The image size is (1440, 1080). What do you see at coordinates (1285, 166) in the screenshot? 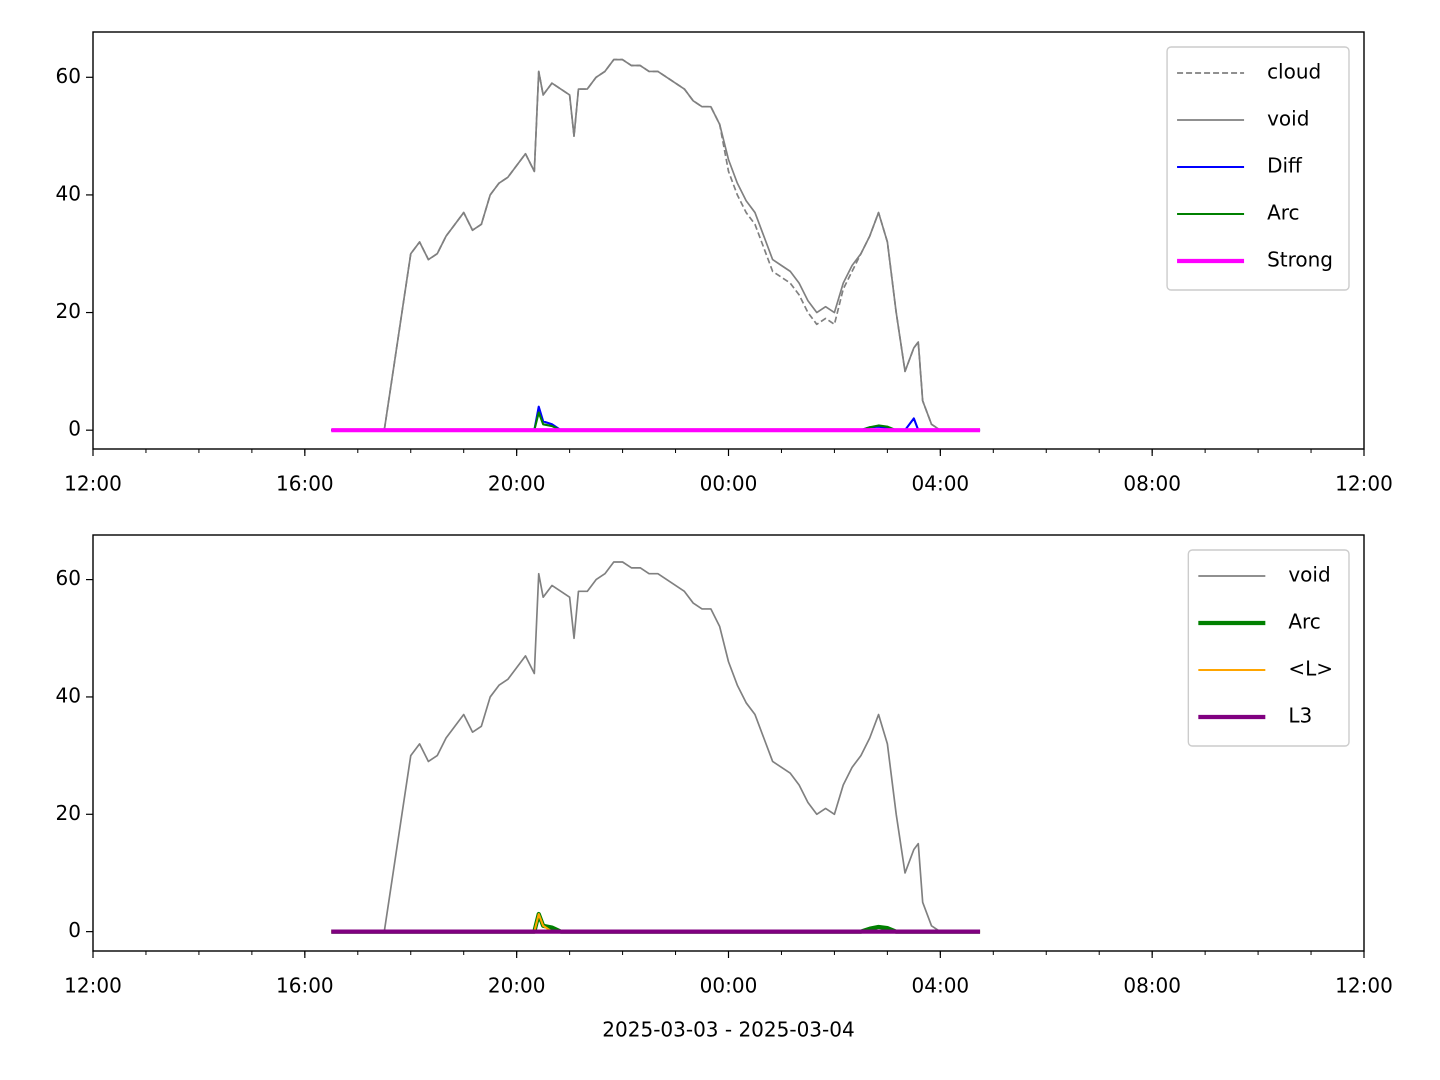
I see `legend-label: Diff` at bounding box center [1285, 166].